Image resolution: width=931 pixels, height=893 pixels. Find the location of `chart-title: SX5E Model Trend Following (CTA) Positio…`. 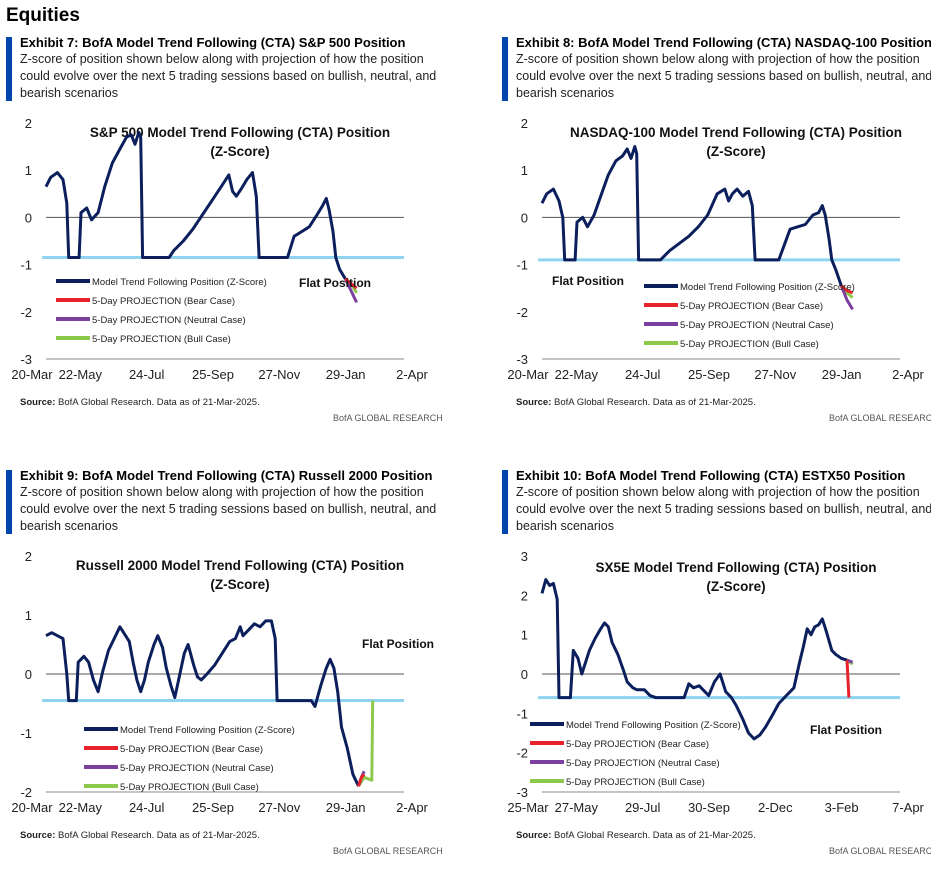

chart-title: SX5E Model Trend Following (CTA) Positio… is located at coordinates (736, 567).